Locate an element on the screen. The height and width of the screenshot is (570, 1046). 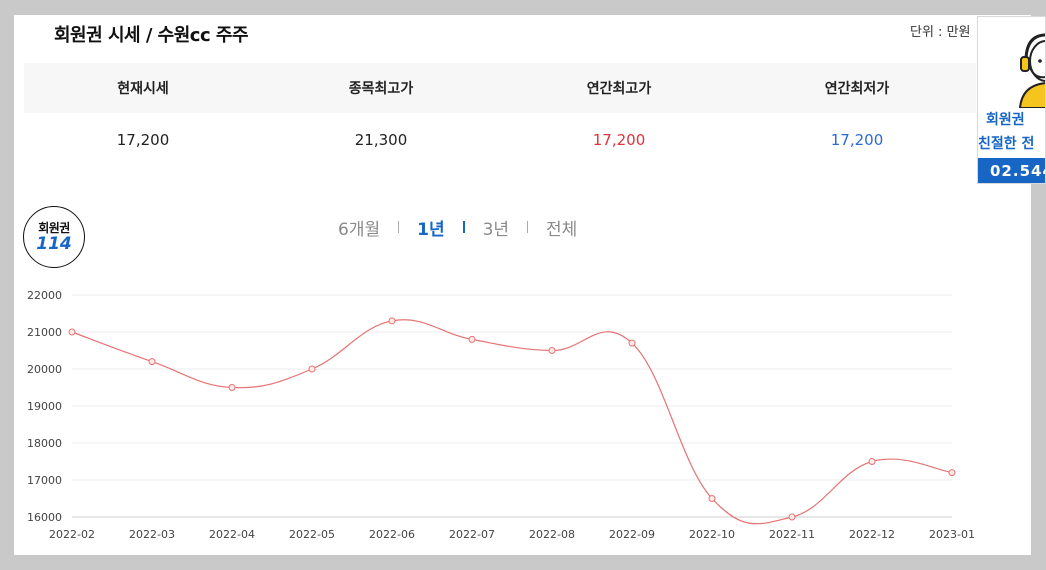
header-item-high: 종목최고가 is located at coordinates (381, 89).